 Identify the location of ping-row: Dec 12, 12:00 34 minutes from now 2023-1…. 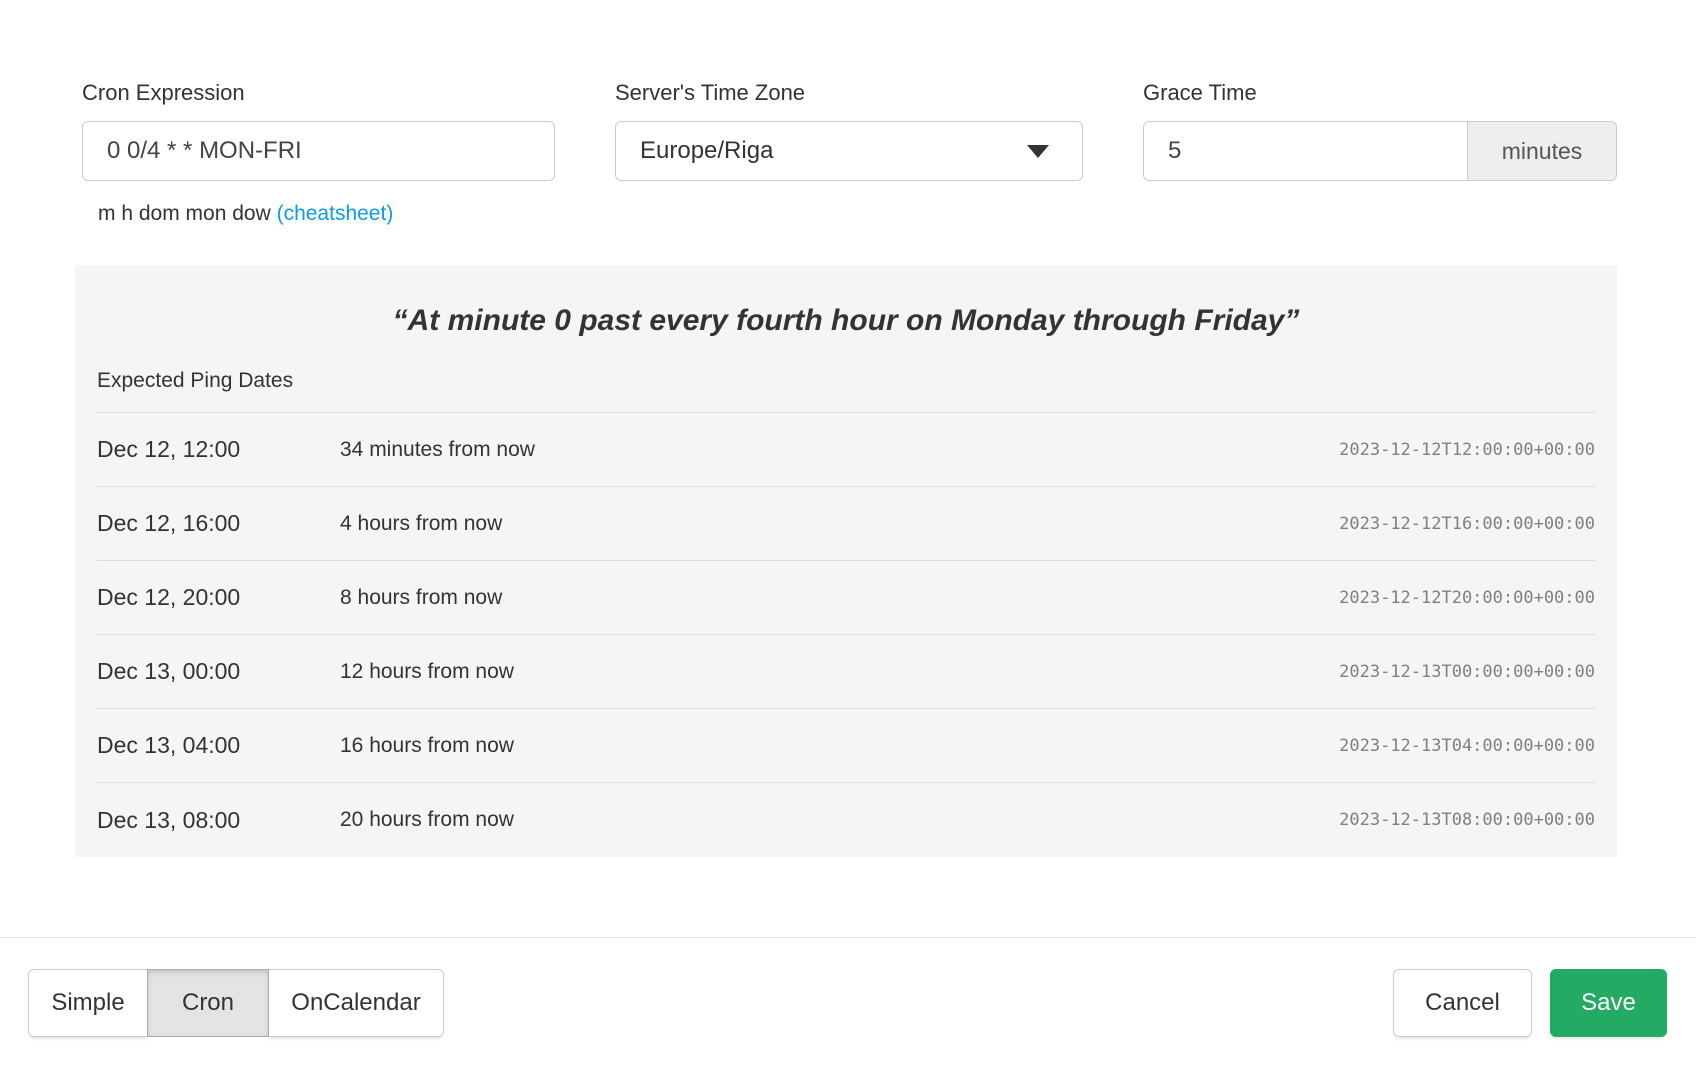
(846, 450).